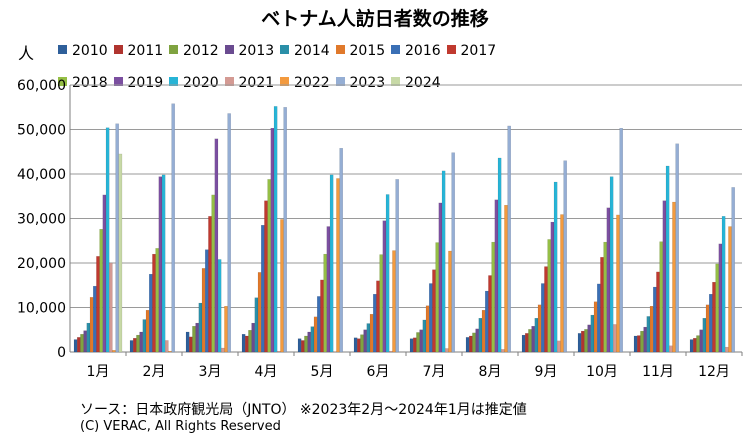 This screenshot has height=437, width=750. I want to click on legend-label: 2013, so click(256, 51).